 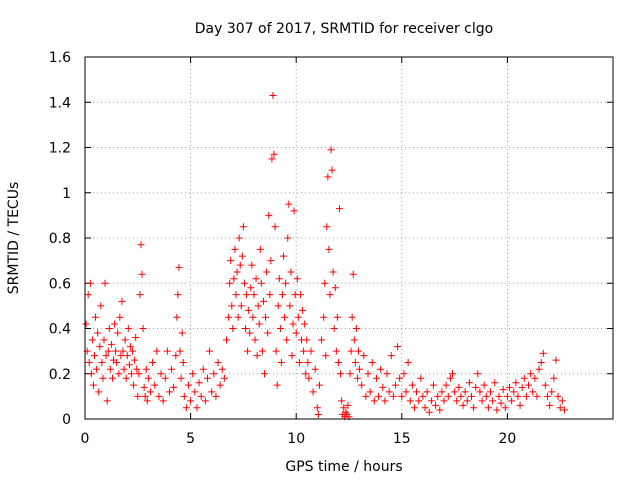 What do you see at coordinates (60, 239) in the screenshot?
I see `y-tick-label: 0.8` at bounding box center [60, 239].